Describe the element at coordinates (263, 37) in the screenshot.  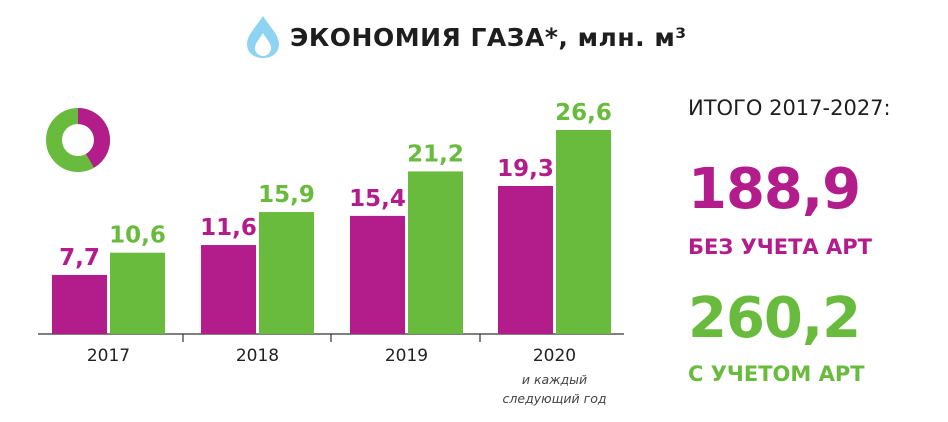
I see `gas-flame-icon` at that location.